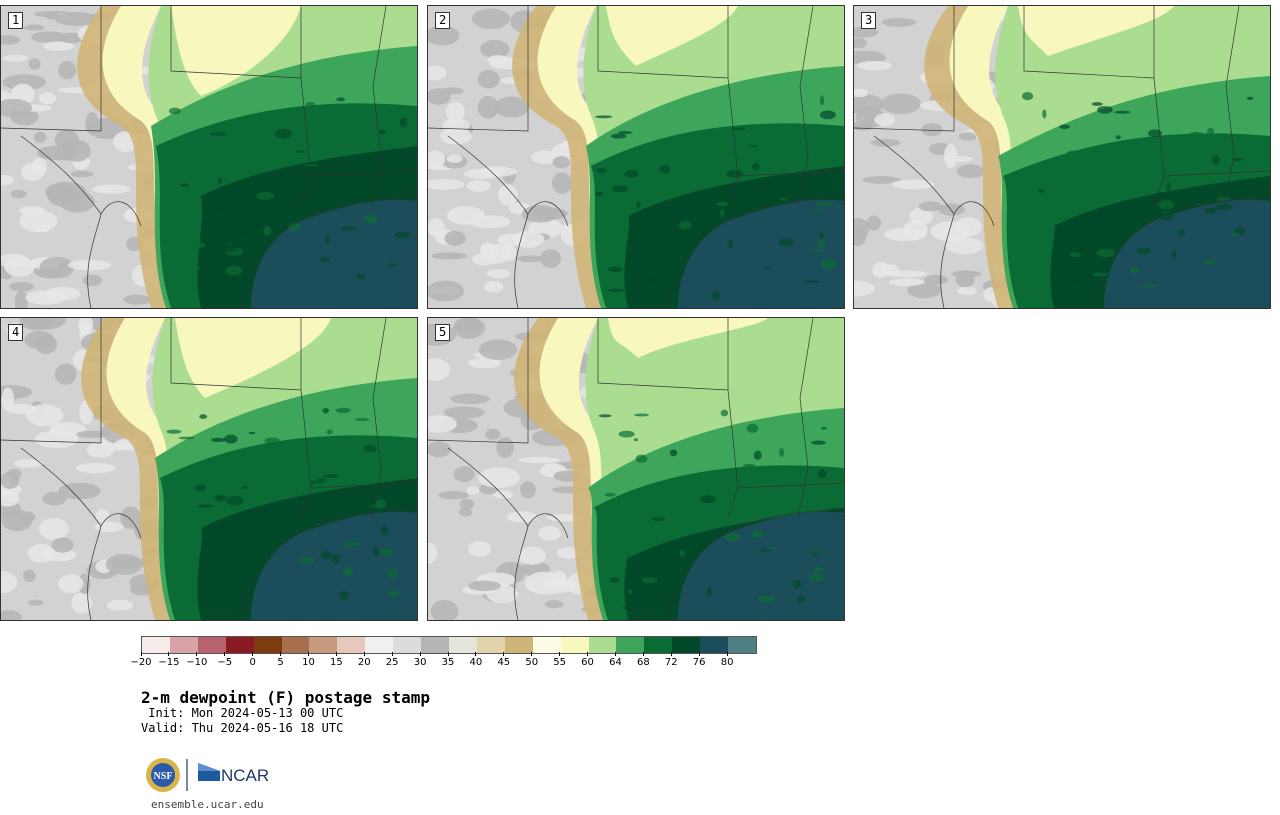 This screenshot has width=1280, height=815. What do you see at coordinates (420, 660) in the screenshot?
I see `colorbar-tick-label: 30` at bounding box center [420, 660].